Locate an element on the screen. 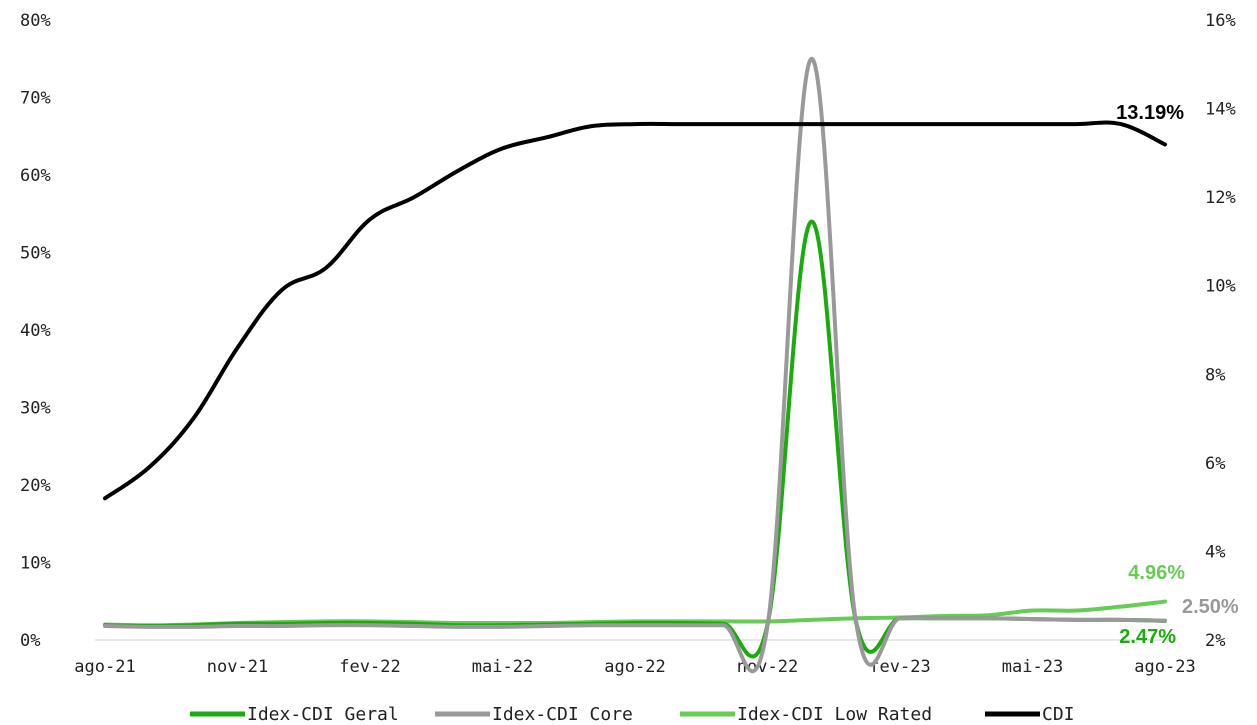 The height and width of the screenshot is (725, 1257). left-y-tick-label: 80% is located at coordinates (35, 21).